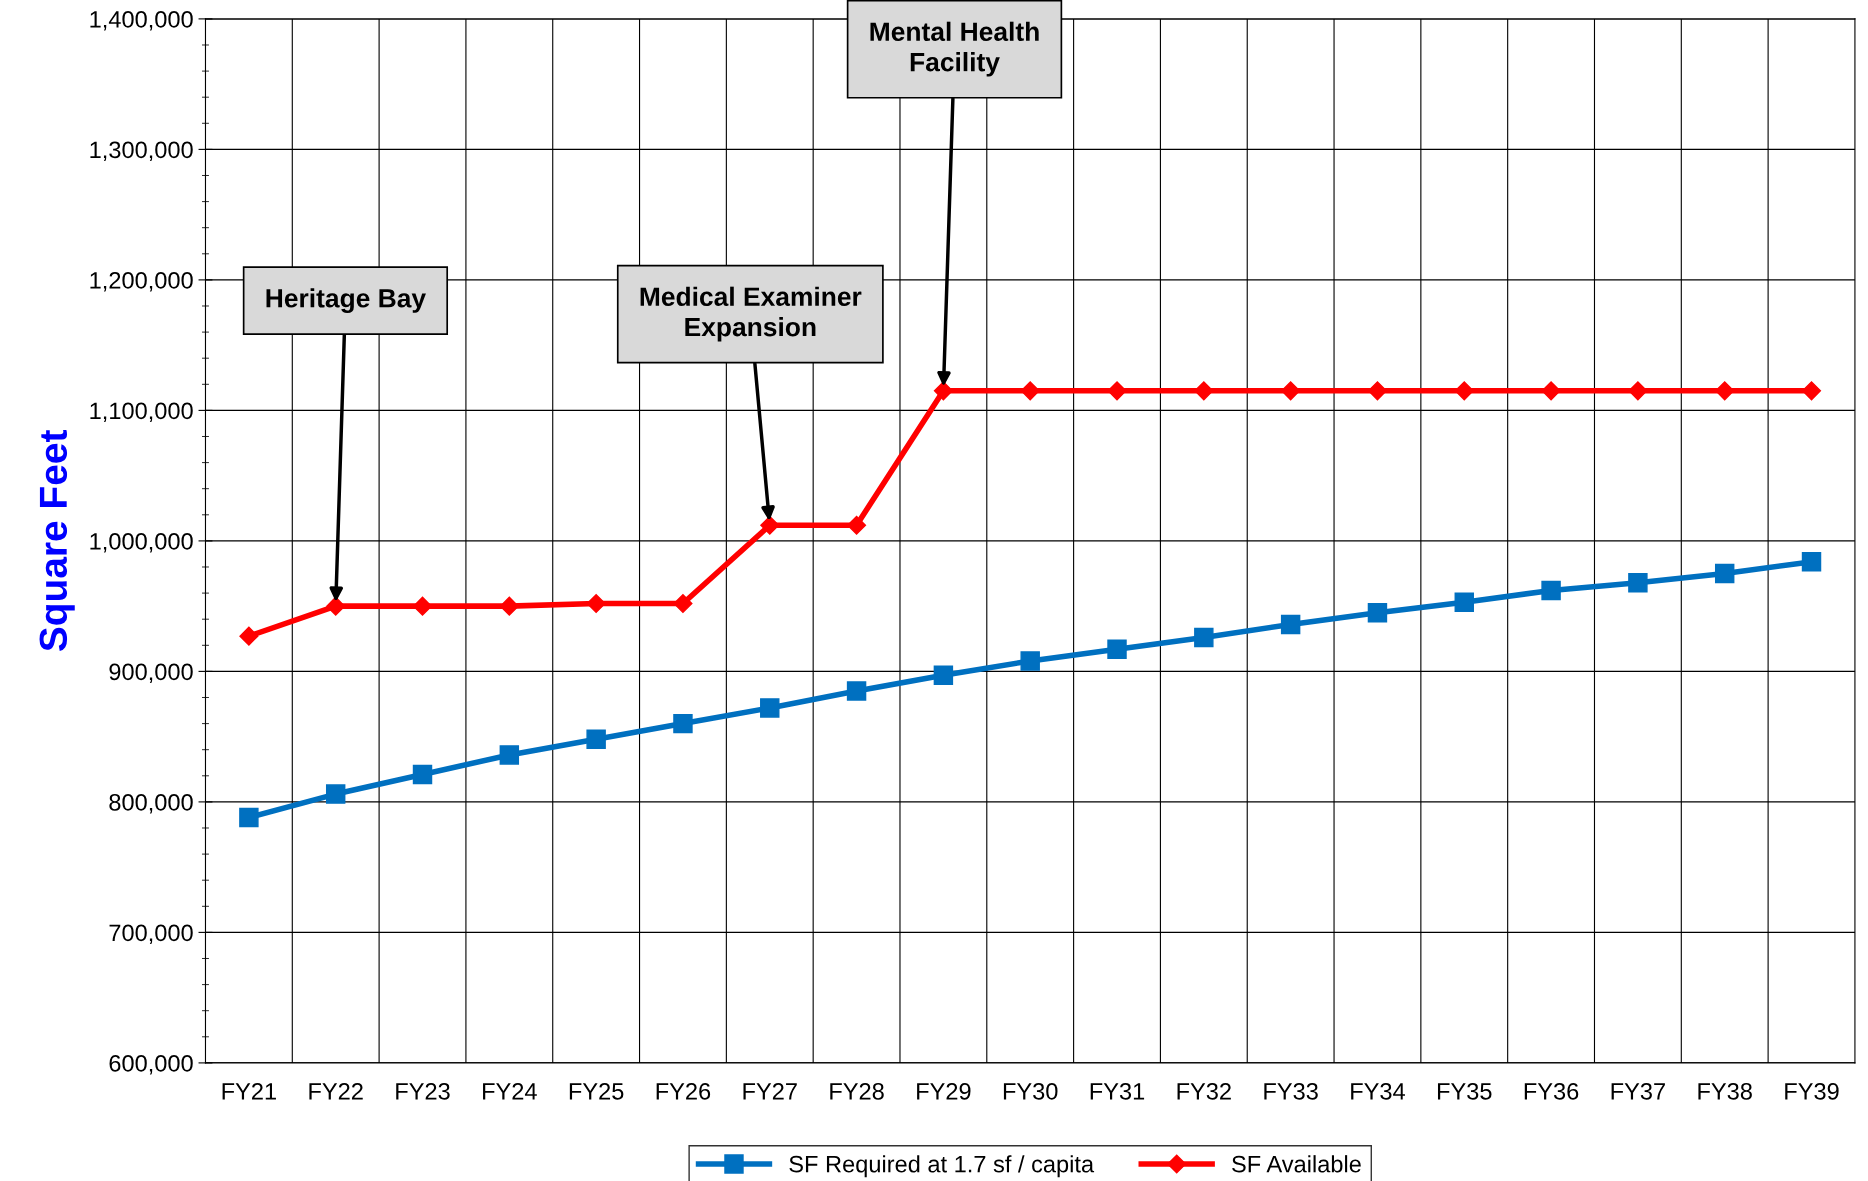  I want to click on y-axis-title: Square Feet, so click(57, 541).